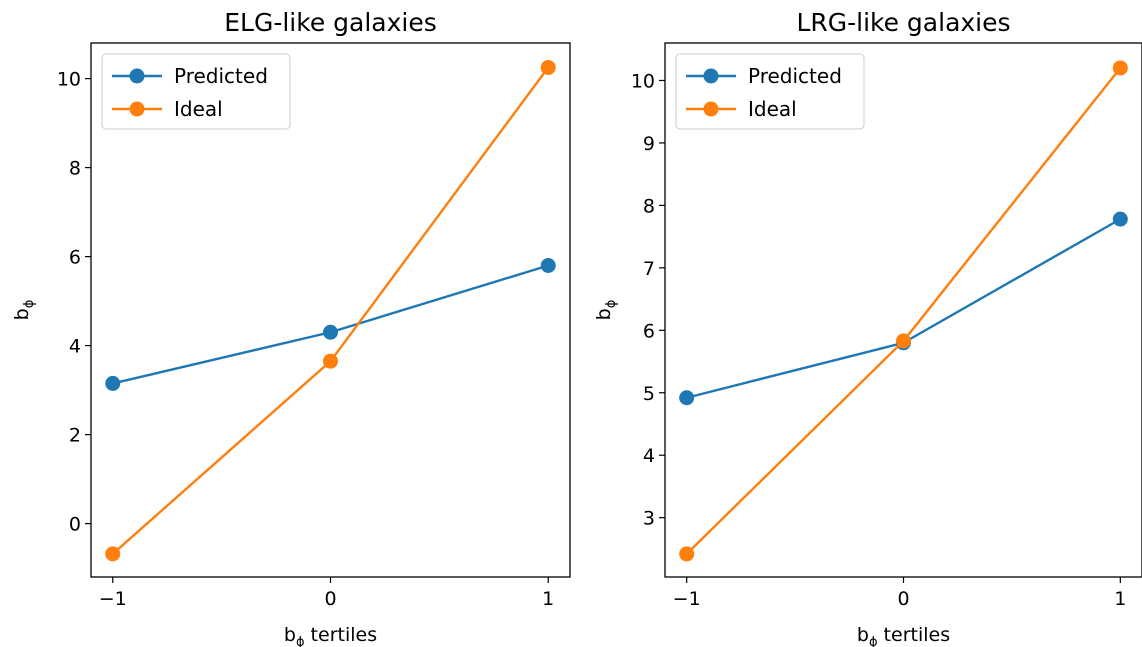  I want to click on y-tick-label: 9, so click(649, 144).